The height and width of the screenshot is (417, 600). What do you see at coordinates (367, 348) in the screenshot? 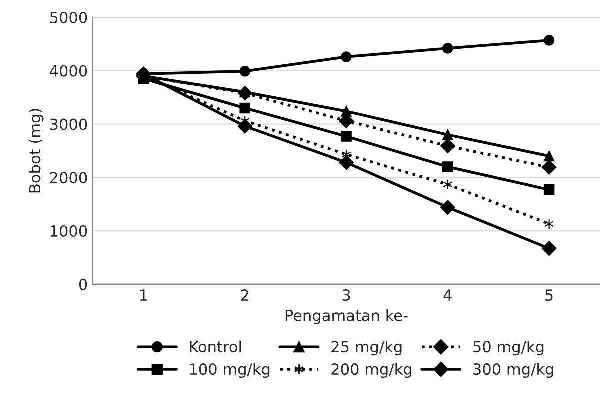
I see `legend-label: 25 mg/kg` at bounding box center [367, 348].